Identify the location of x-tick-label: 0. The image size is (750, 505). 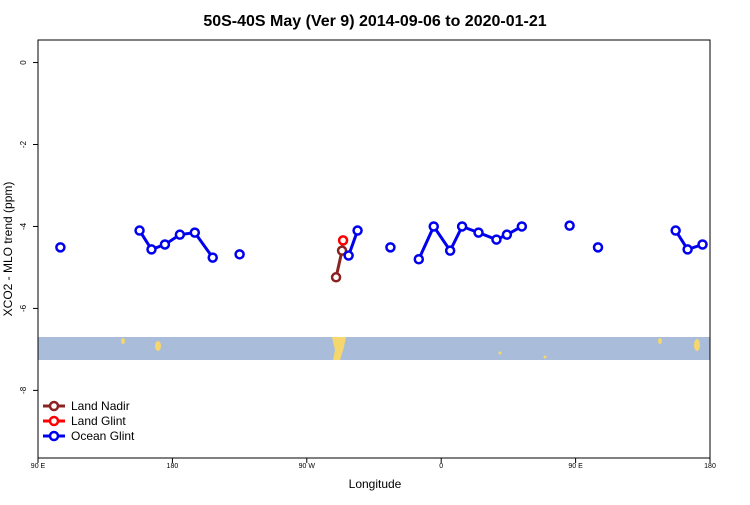
(441, 466).